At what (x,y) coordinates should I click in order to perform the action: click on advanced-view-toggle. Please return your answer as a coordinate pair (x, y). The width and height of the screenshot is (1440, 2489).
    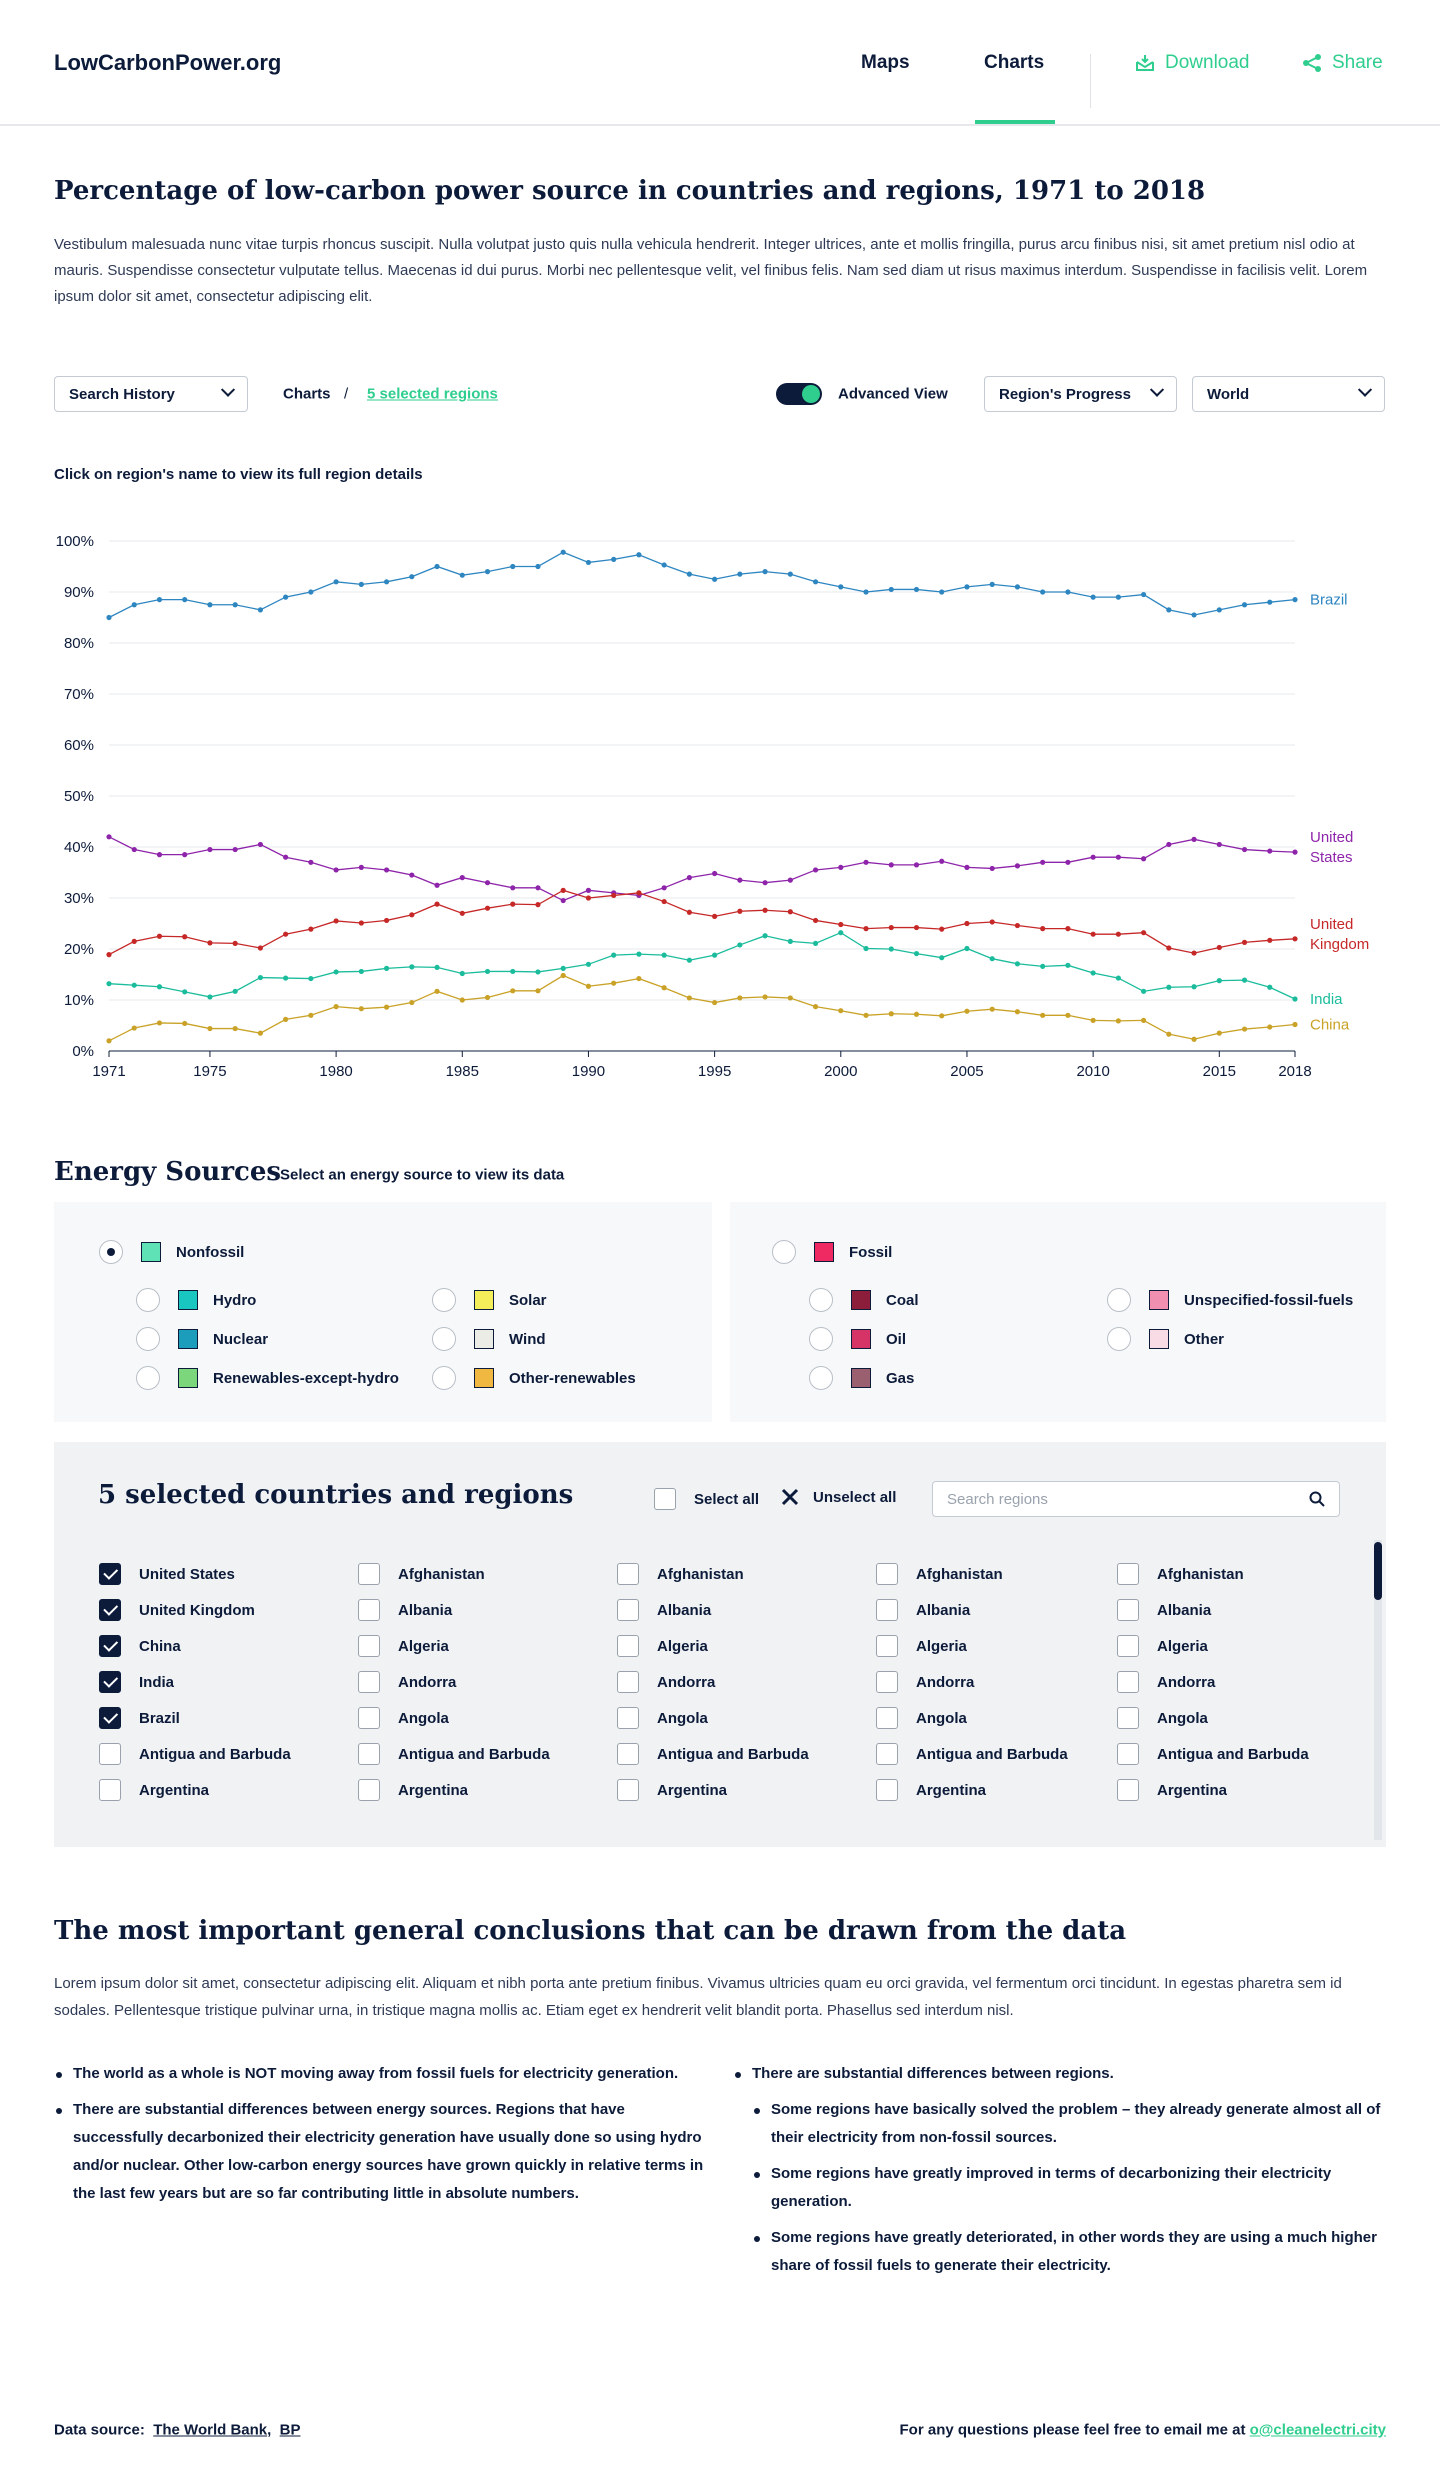
    Looking at the image, I should click on (799, 394).